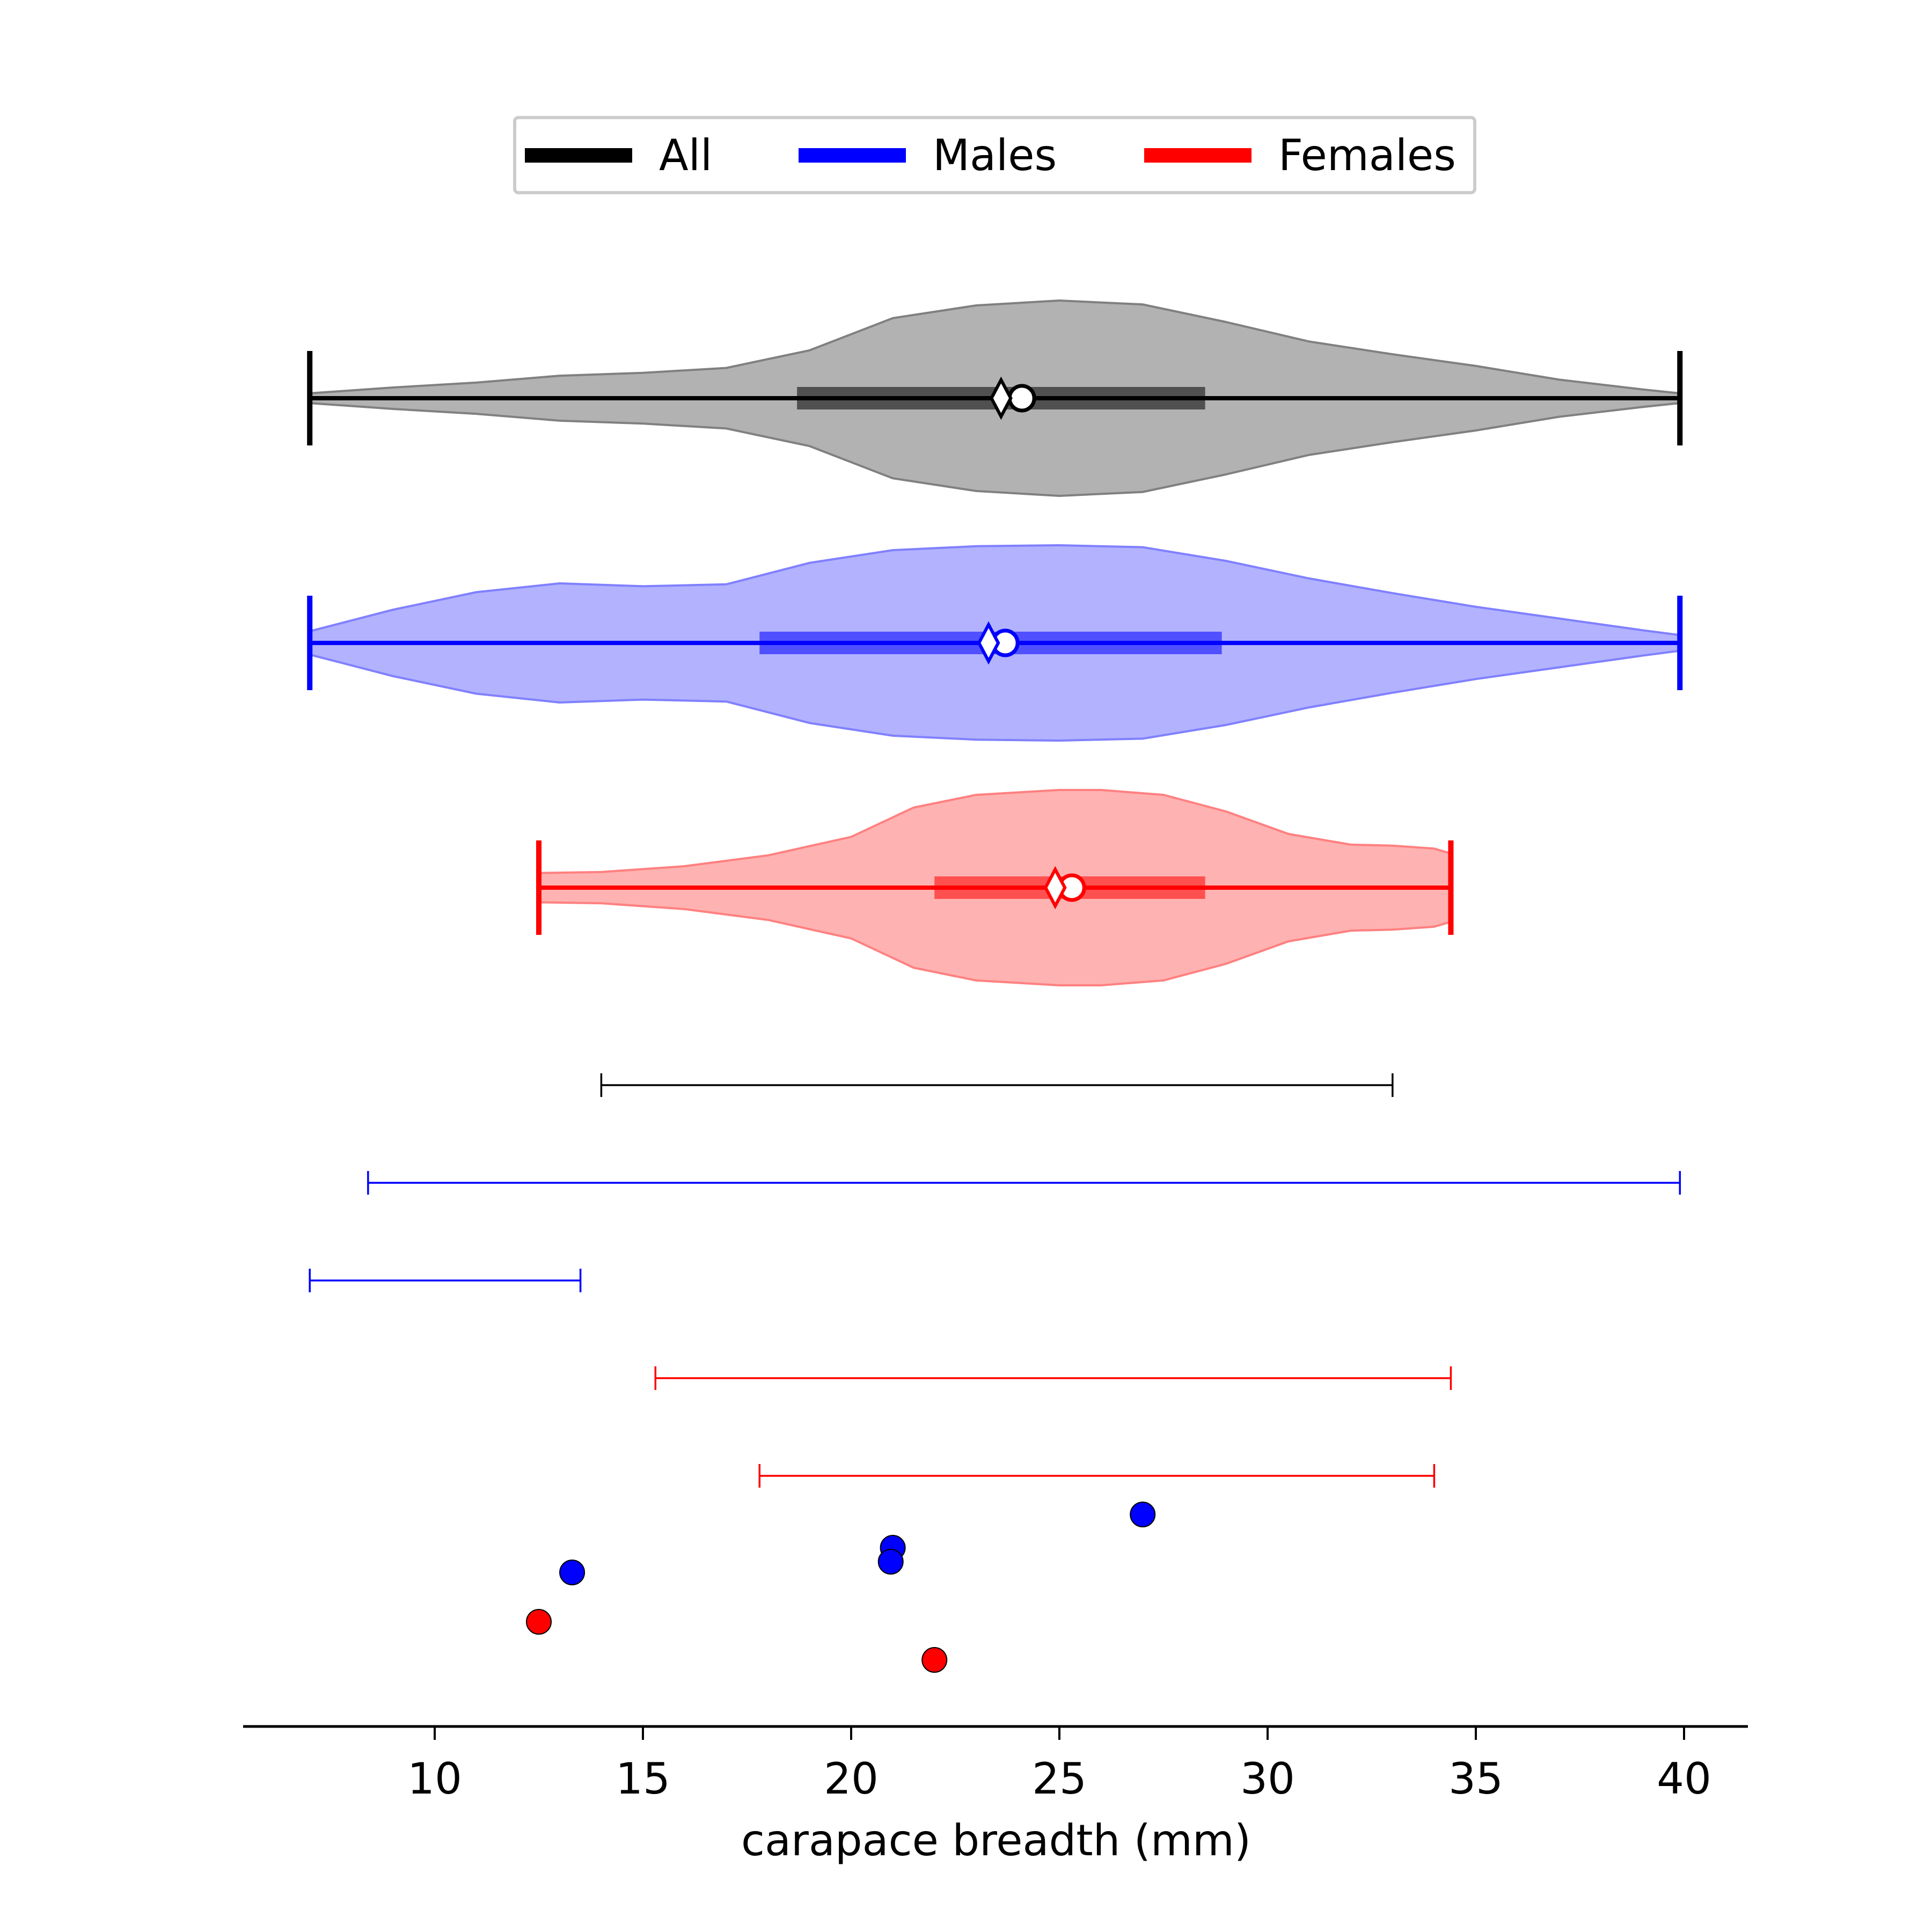 The image size is (1932, 1932). I want to click on x-tick-label-15: 15, so click(643, 1779).